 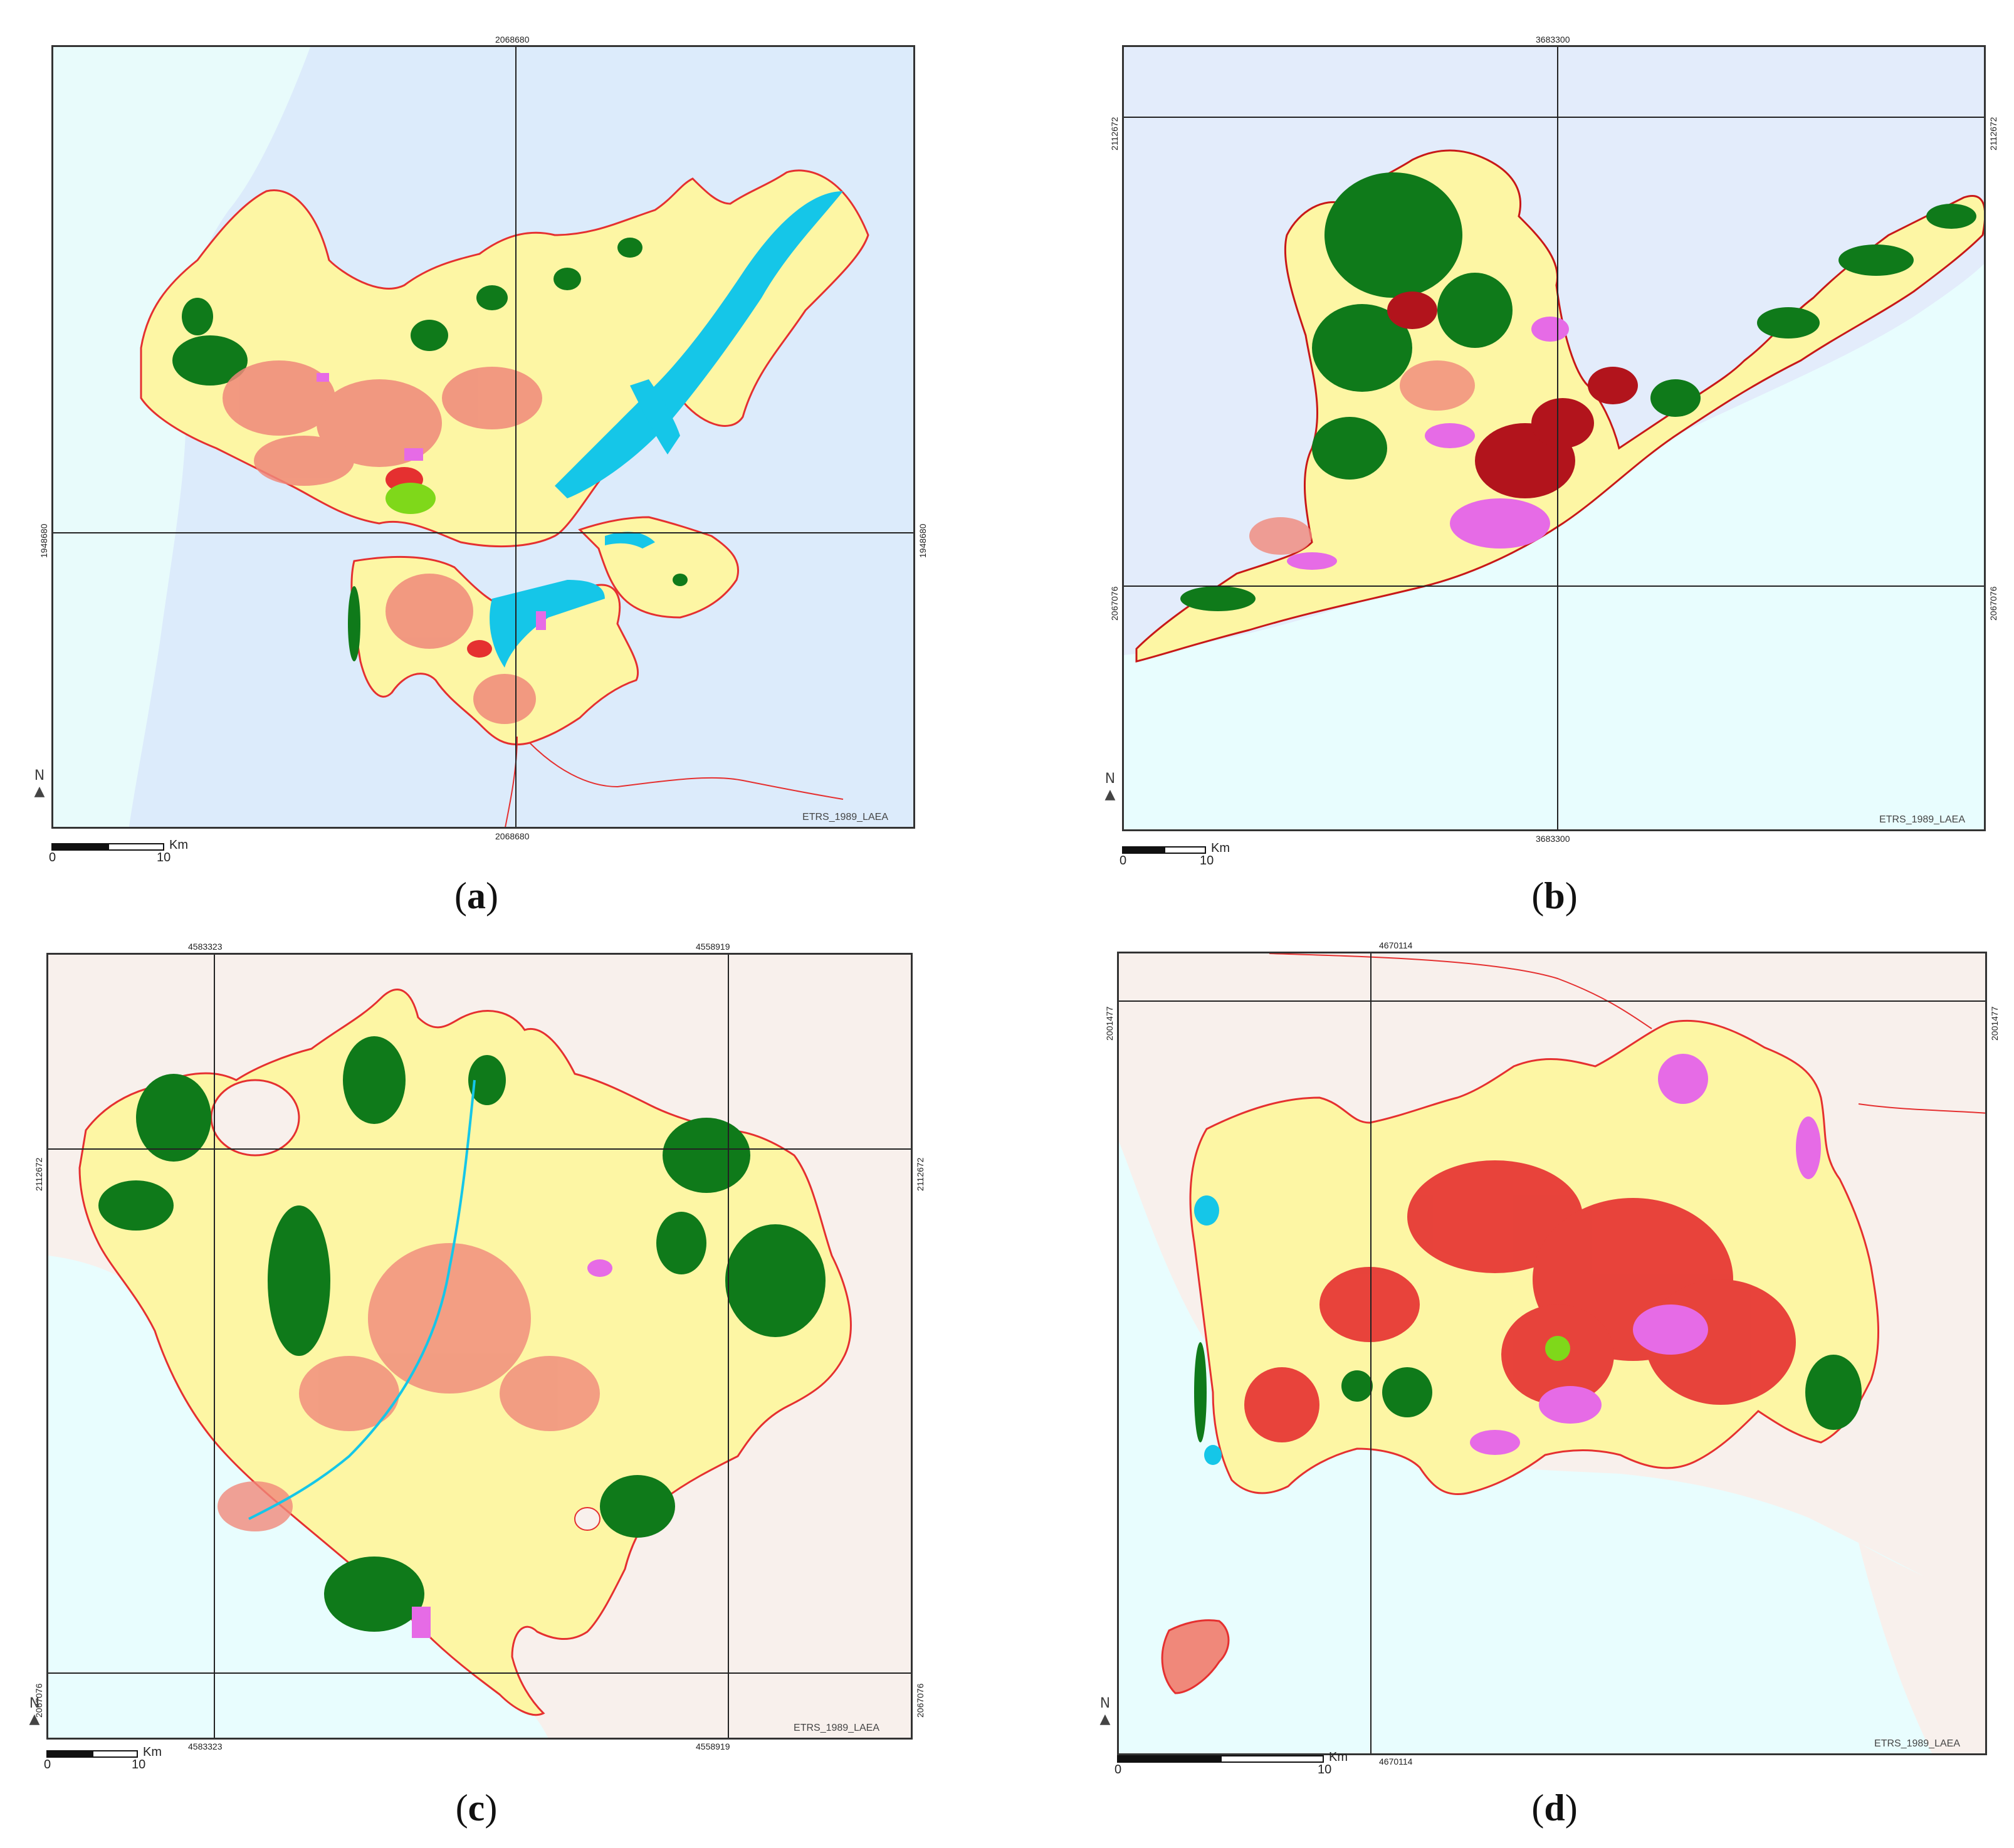 What do you see at coordinates (1195, 1657) in the screenshot?
I see `island-d` at bounding box center [1195, 1657].